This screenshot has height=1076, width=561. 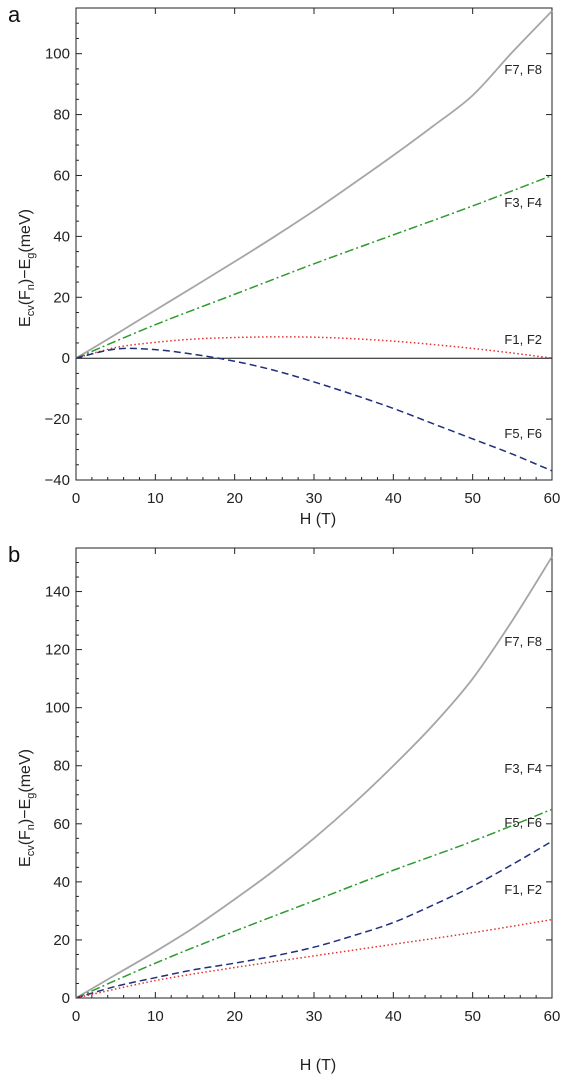 I want to click on y-tick-label-b: 120, so click(x=57, y=650).